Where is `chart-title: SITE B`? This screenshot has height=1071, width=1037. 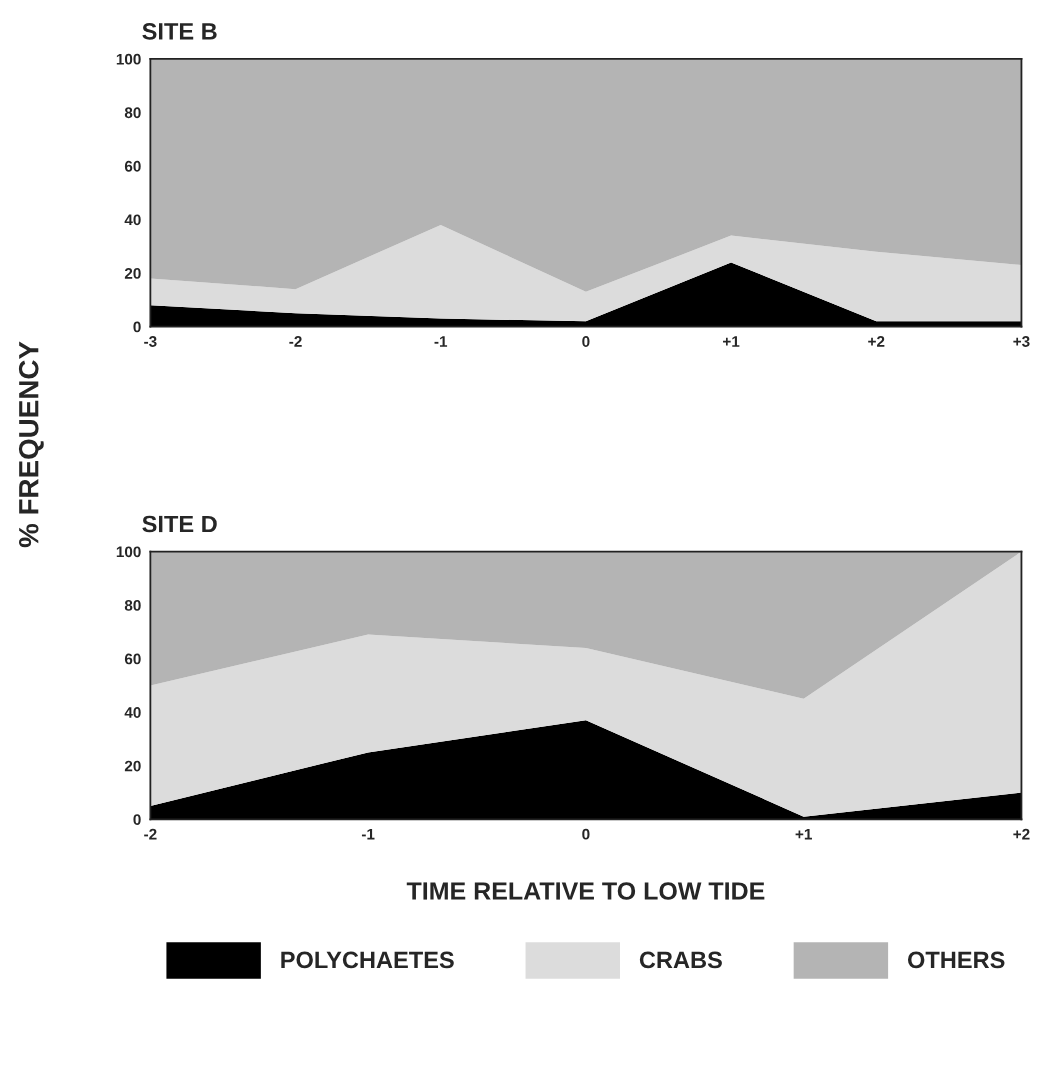
chart-title: SITE B is located at coordinates (179, 31).